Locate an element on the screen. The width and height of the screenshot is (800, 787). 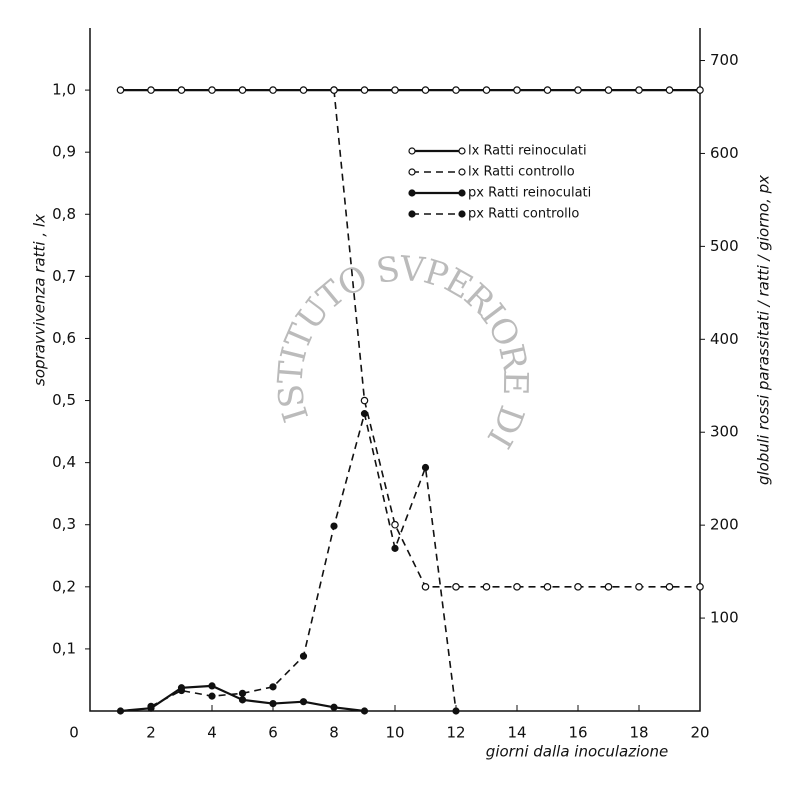
x-tick-label: 8 is located at coordinates (334, 733).